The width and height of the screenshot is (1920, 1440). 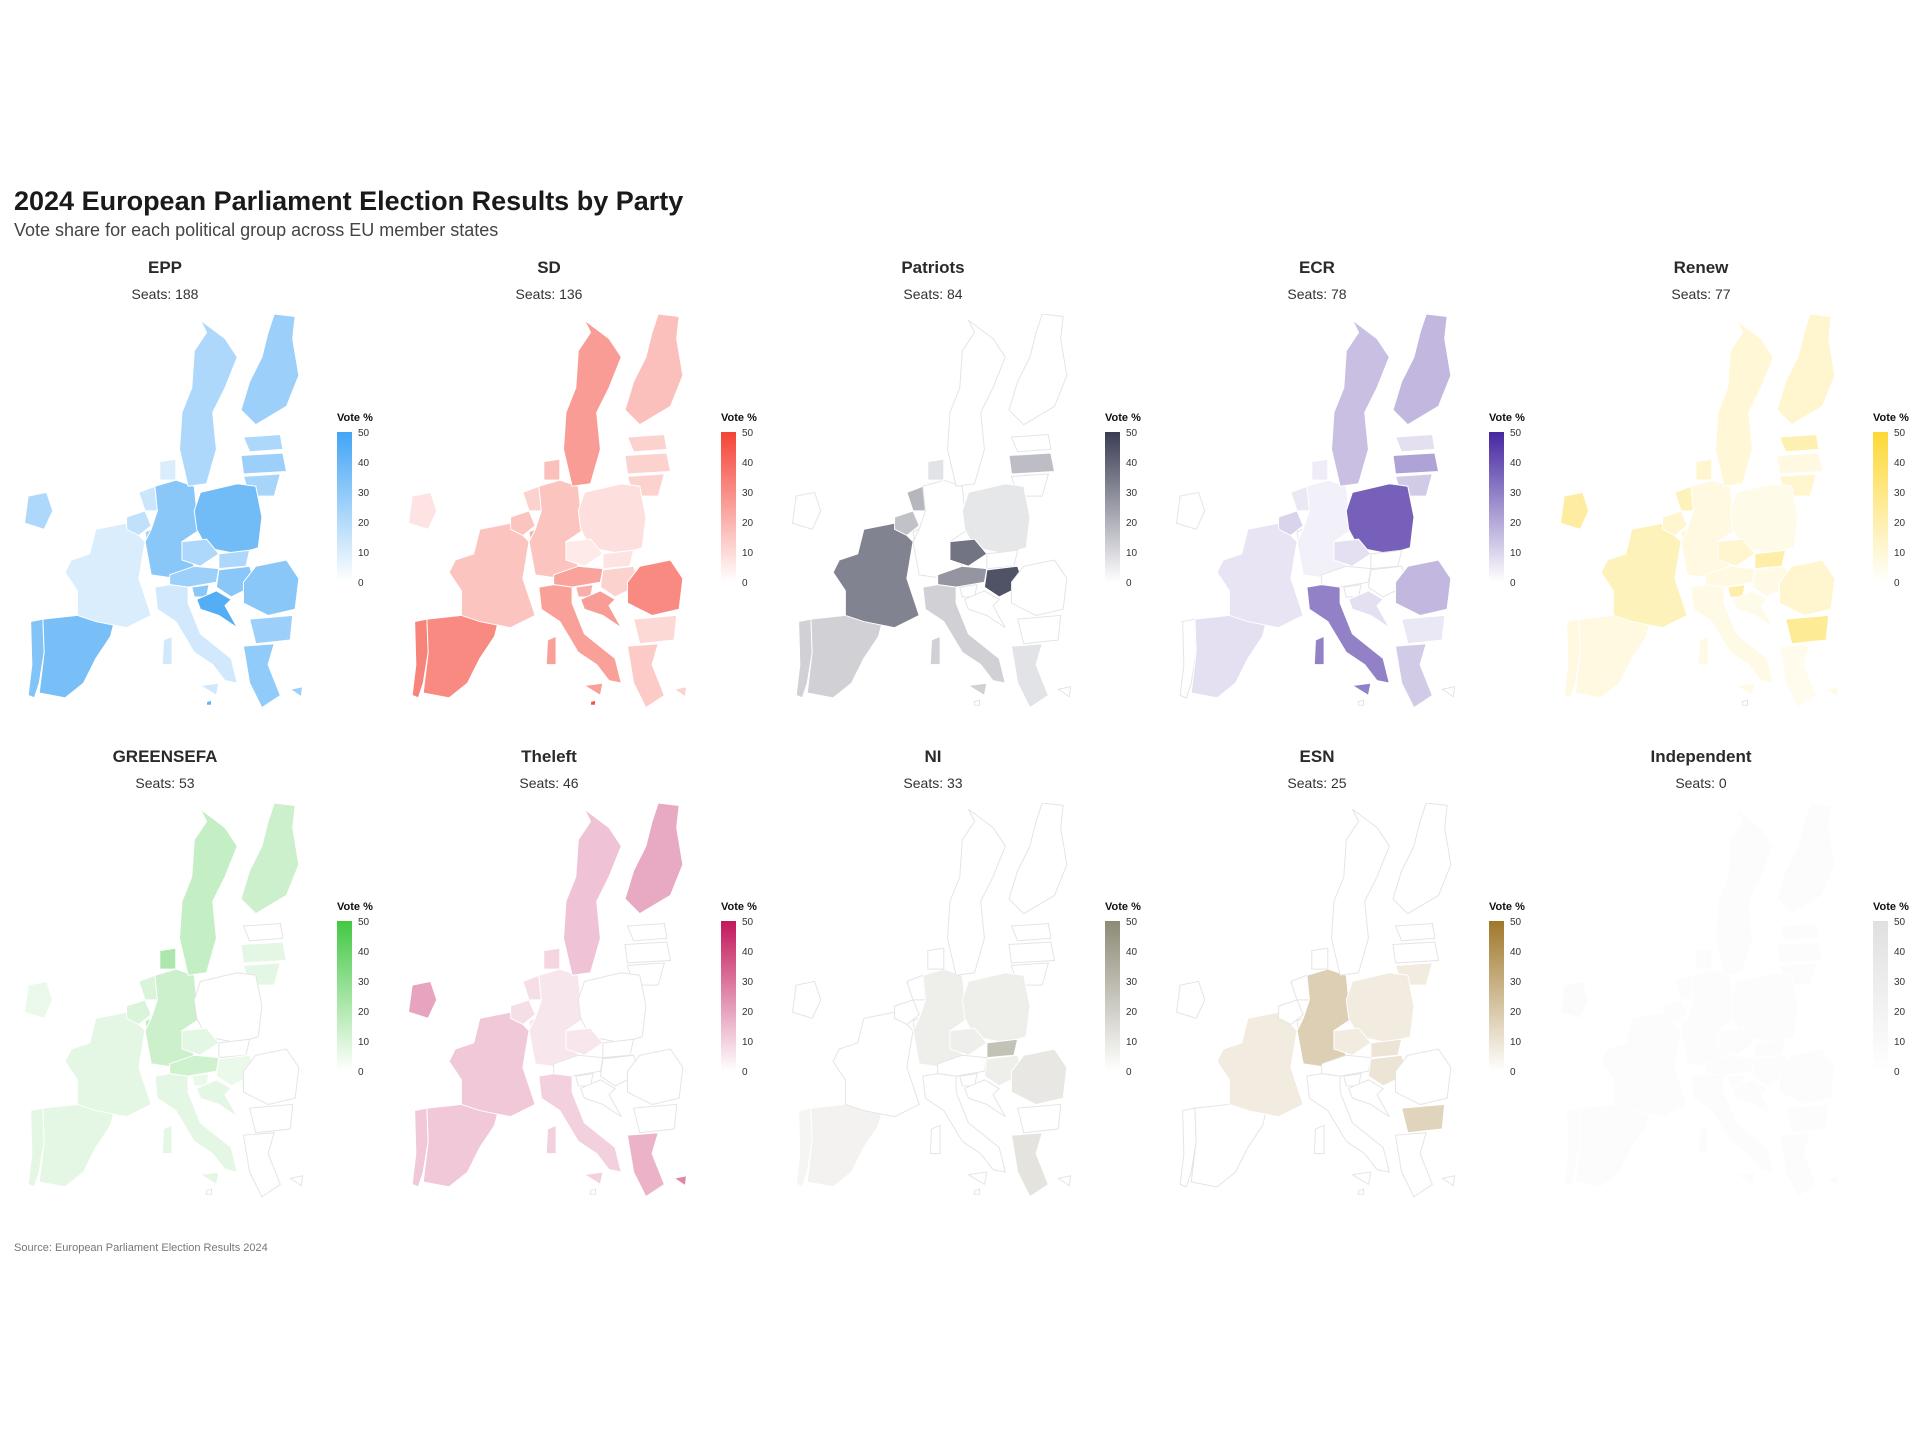 What do you see at coordinates (165, 783) in the screenshot?
I see `panel-seats: Seats: 53` at bounding box center [165, 783].